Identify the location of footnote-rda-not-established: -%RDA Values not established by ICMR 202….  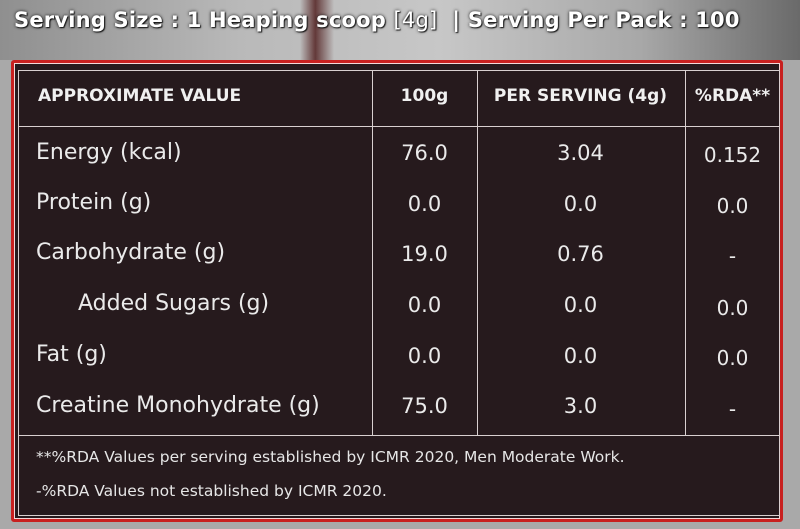
(211, 491).